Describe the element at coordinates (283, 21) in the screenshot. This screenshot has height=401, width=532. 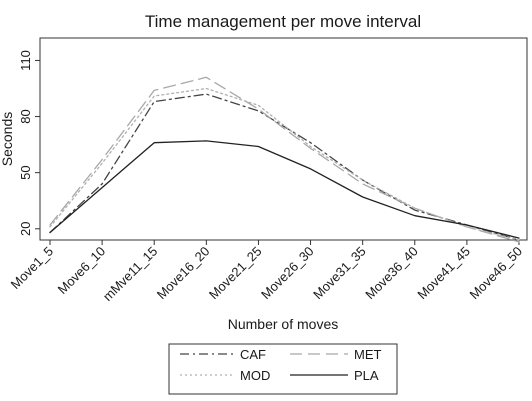
I see `chart-title: Time management per move interval` at that location.